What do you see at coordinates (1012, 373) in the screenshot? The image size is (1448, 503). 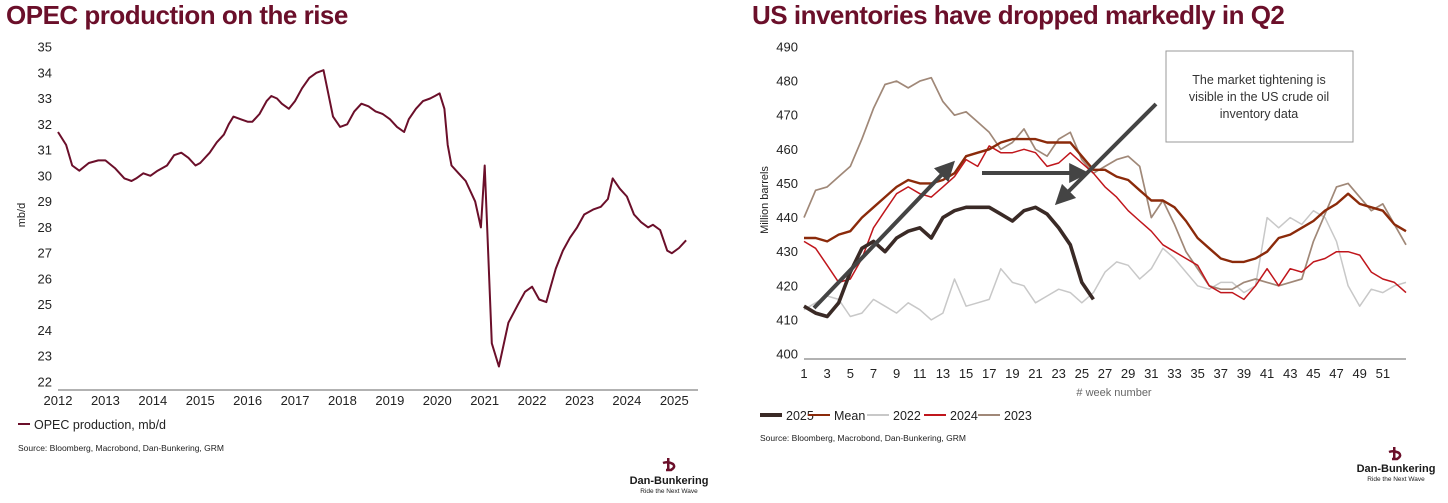 I see `x-tick-label: 19` at bounding box center [1012, 373].